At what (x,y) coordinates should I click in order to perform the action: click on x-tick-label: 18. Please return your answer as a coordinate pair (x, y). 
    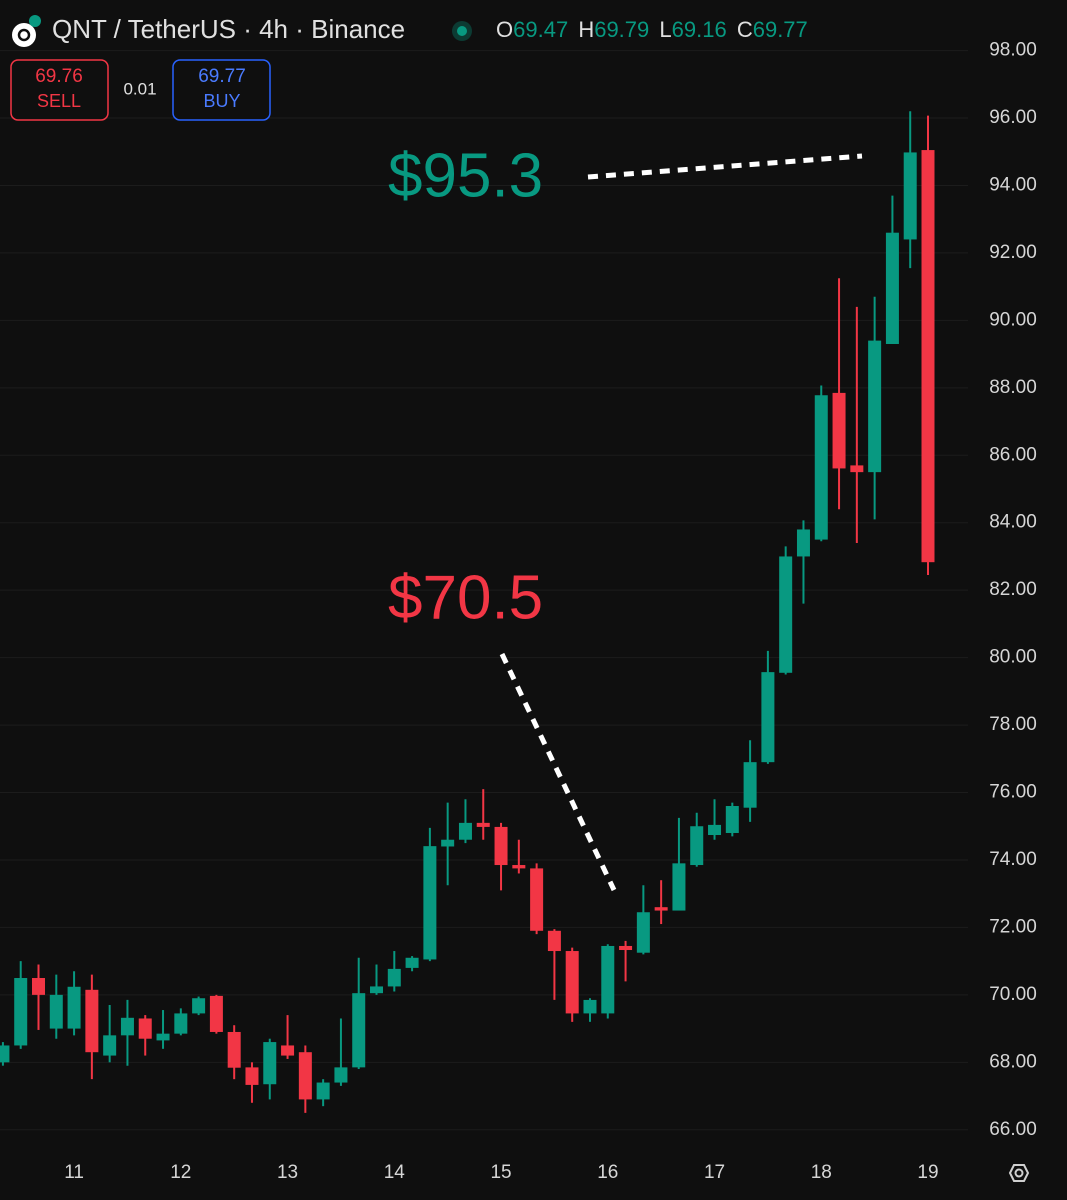
    Looking at the image, I should click on (821, 1172).